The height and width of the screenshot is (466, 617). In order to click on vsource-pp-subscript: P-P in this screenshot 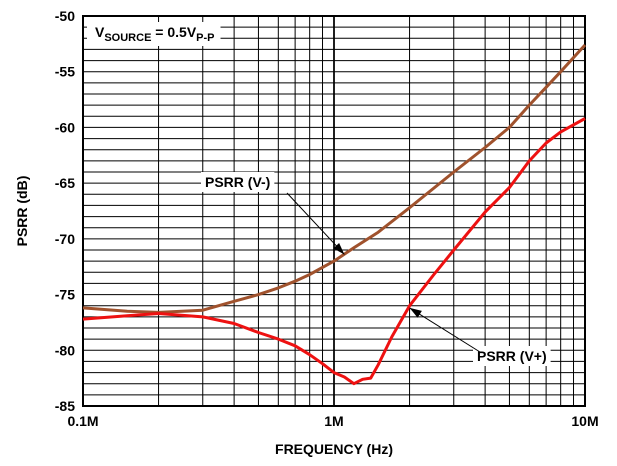, I will do `click(205, 38)`.